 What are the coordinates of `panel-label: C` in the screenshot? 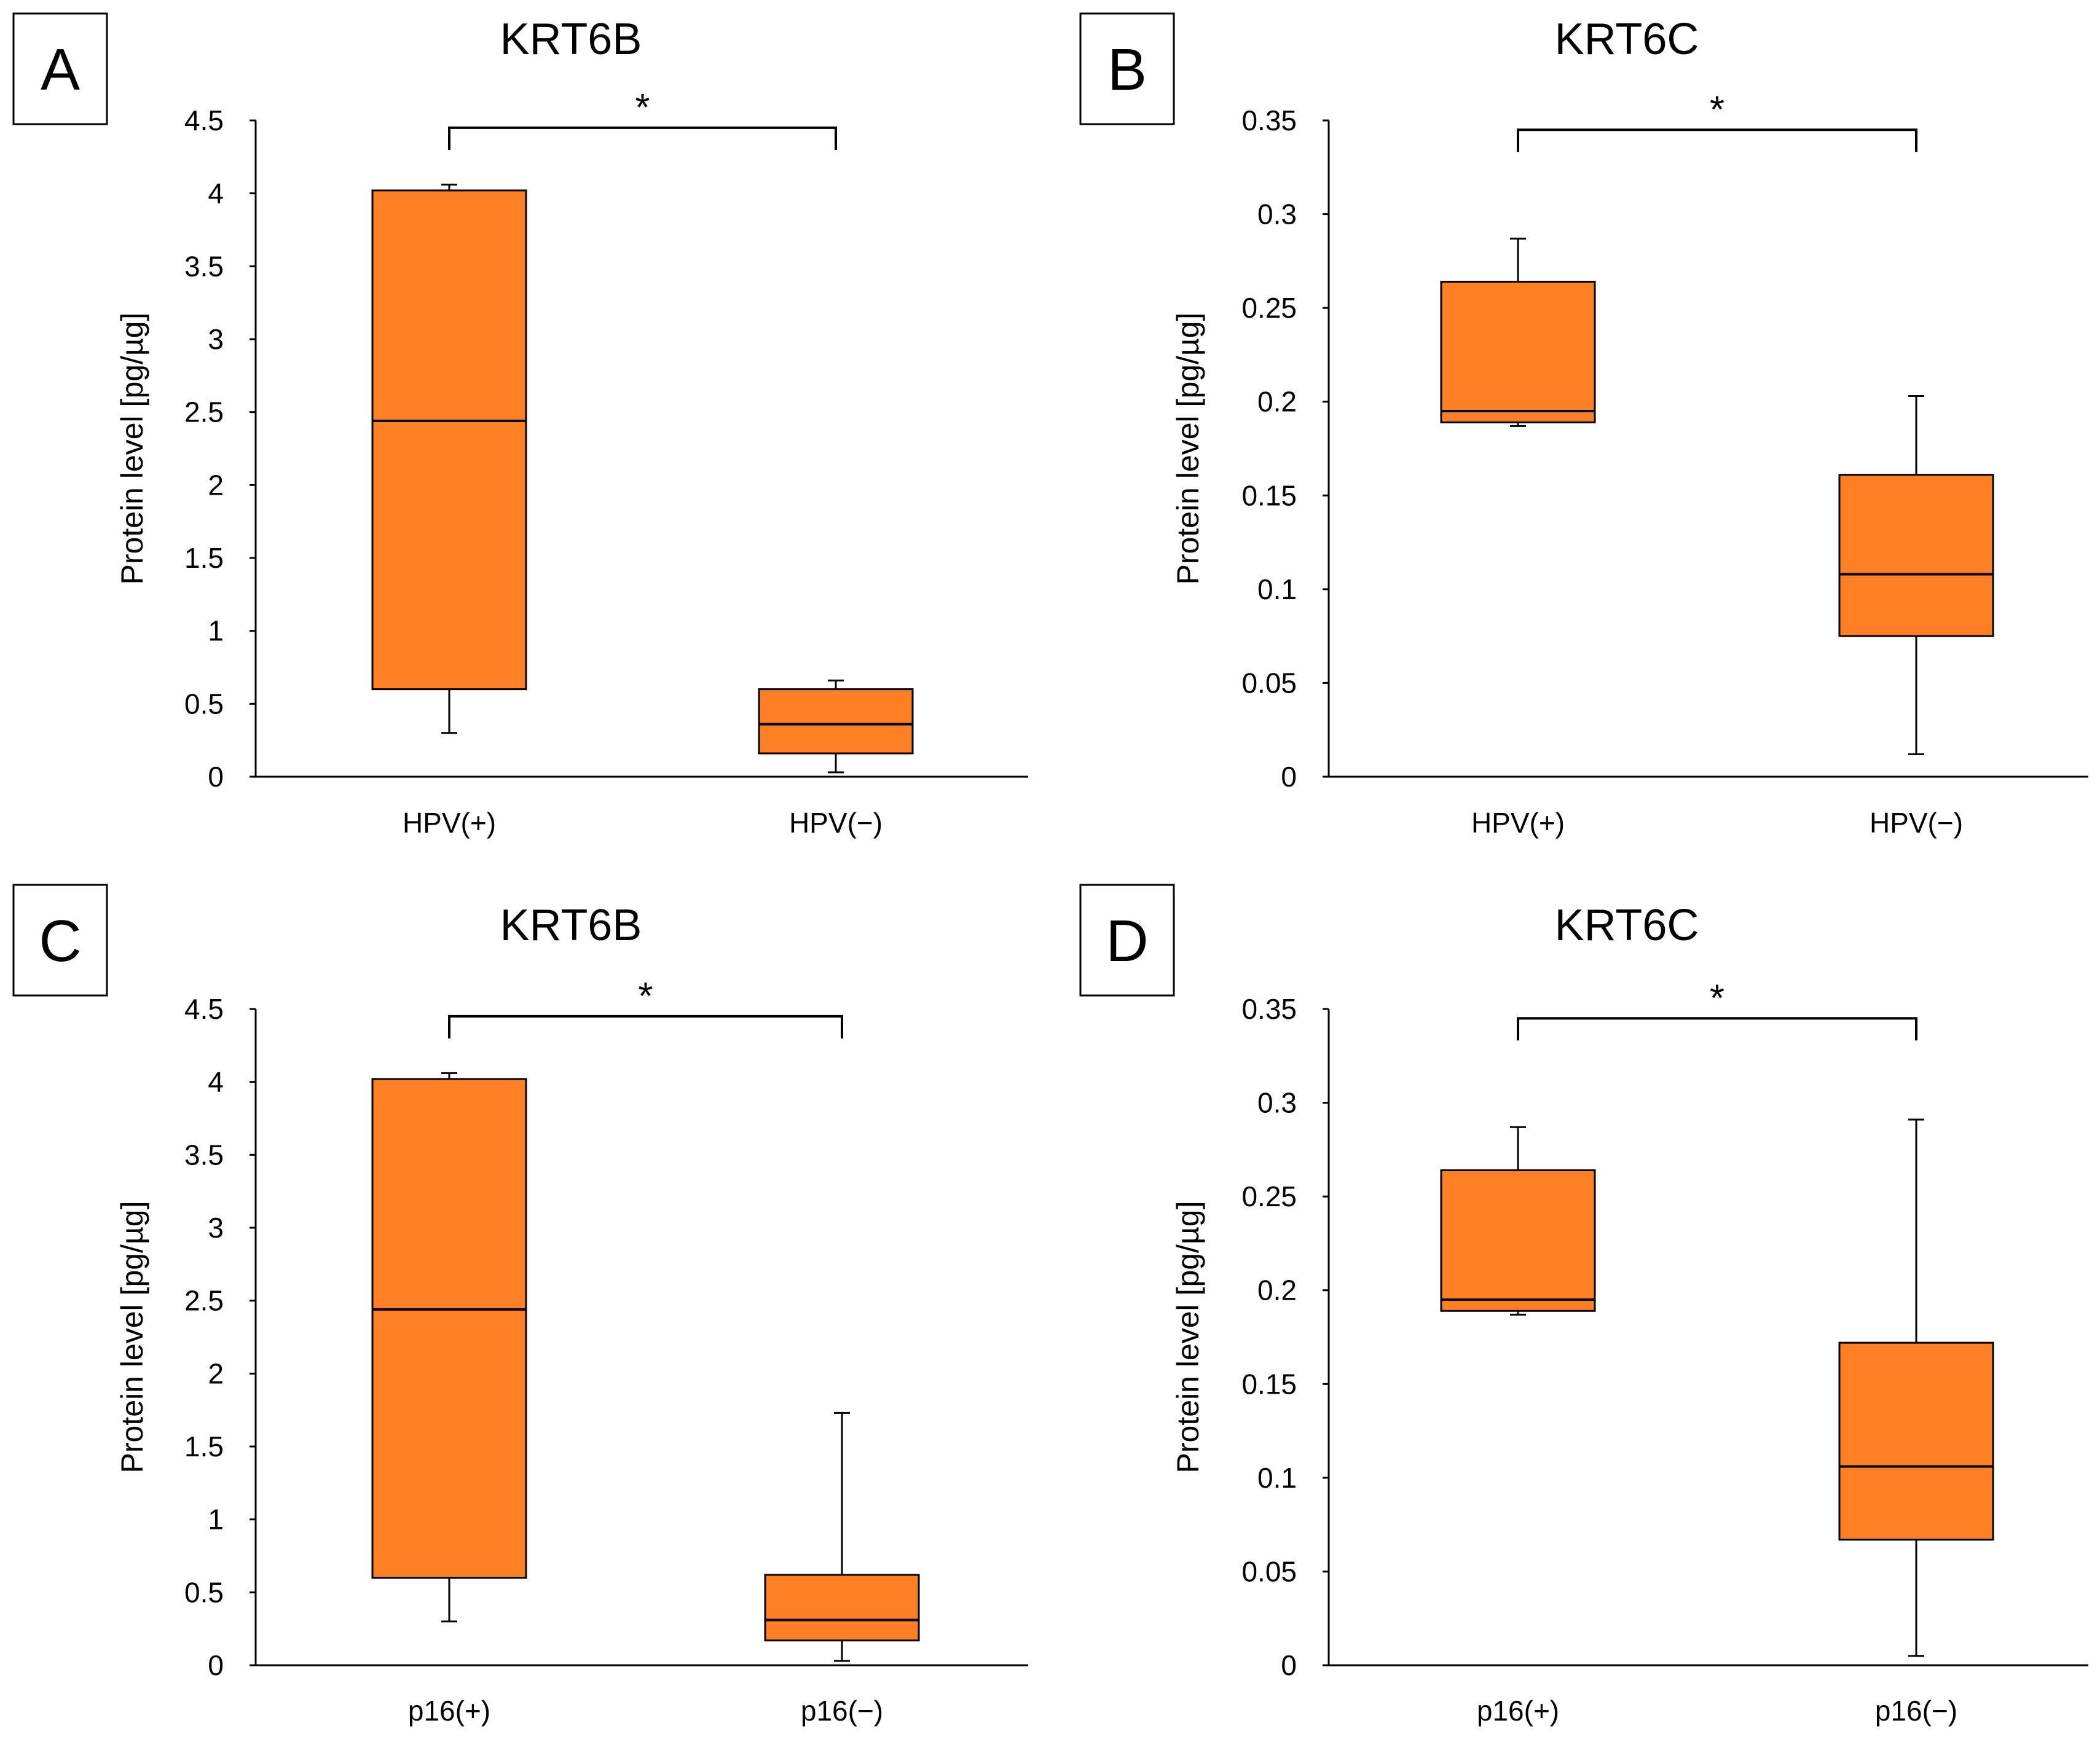 It's located at (60, 941).